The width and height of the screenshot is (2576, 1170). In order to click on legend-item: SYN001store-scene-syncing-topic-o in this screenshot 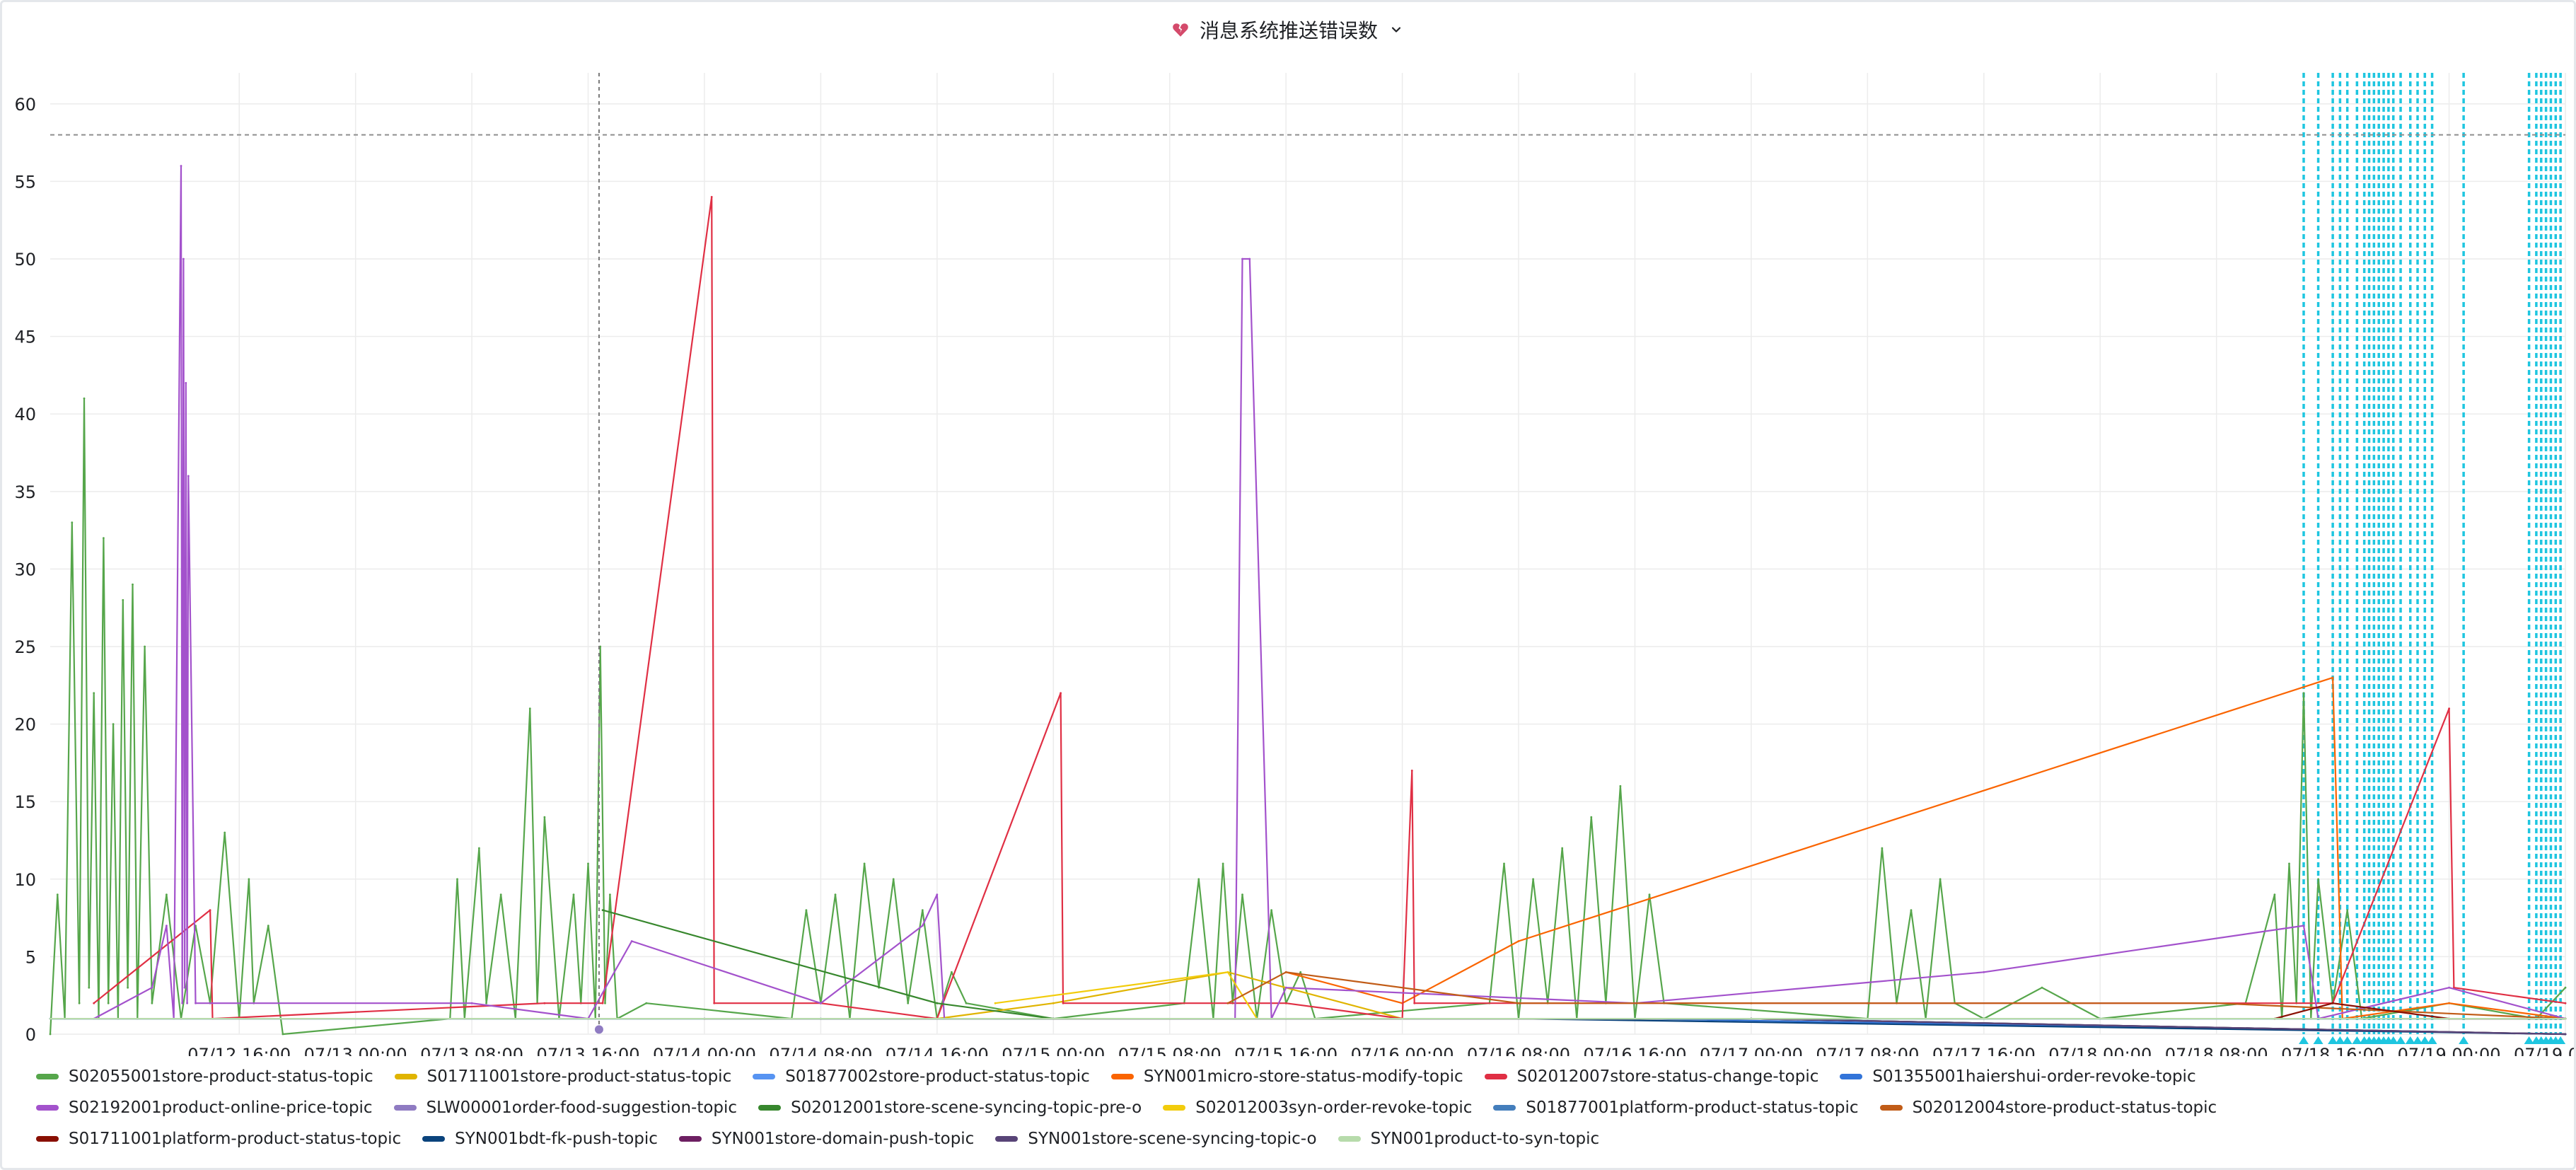, I will do `click(1156, 1139)`.